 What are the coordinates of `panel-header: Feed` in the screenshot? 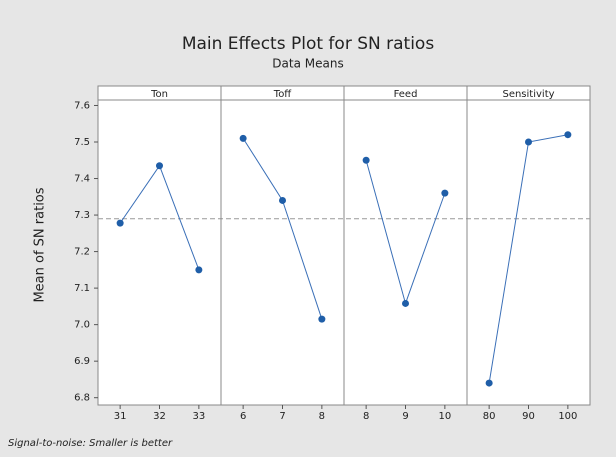 It's located at (406, 94).